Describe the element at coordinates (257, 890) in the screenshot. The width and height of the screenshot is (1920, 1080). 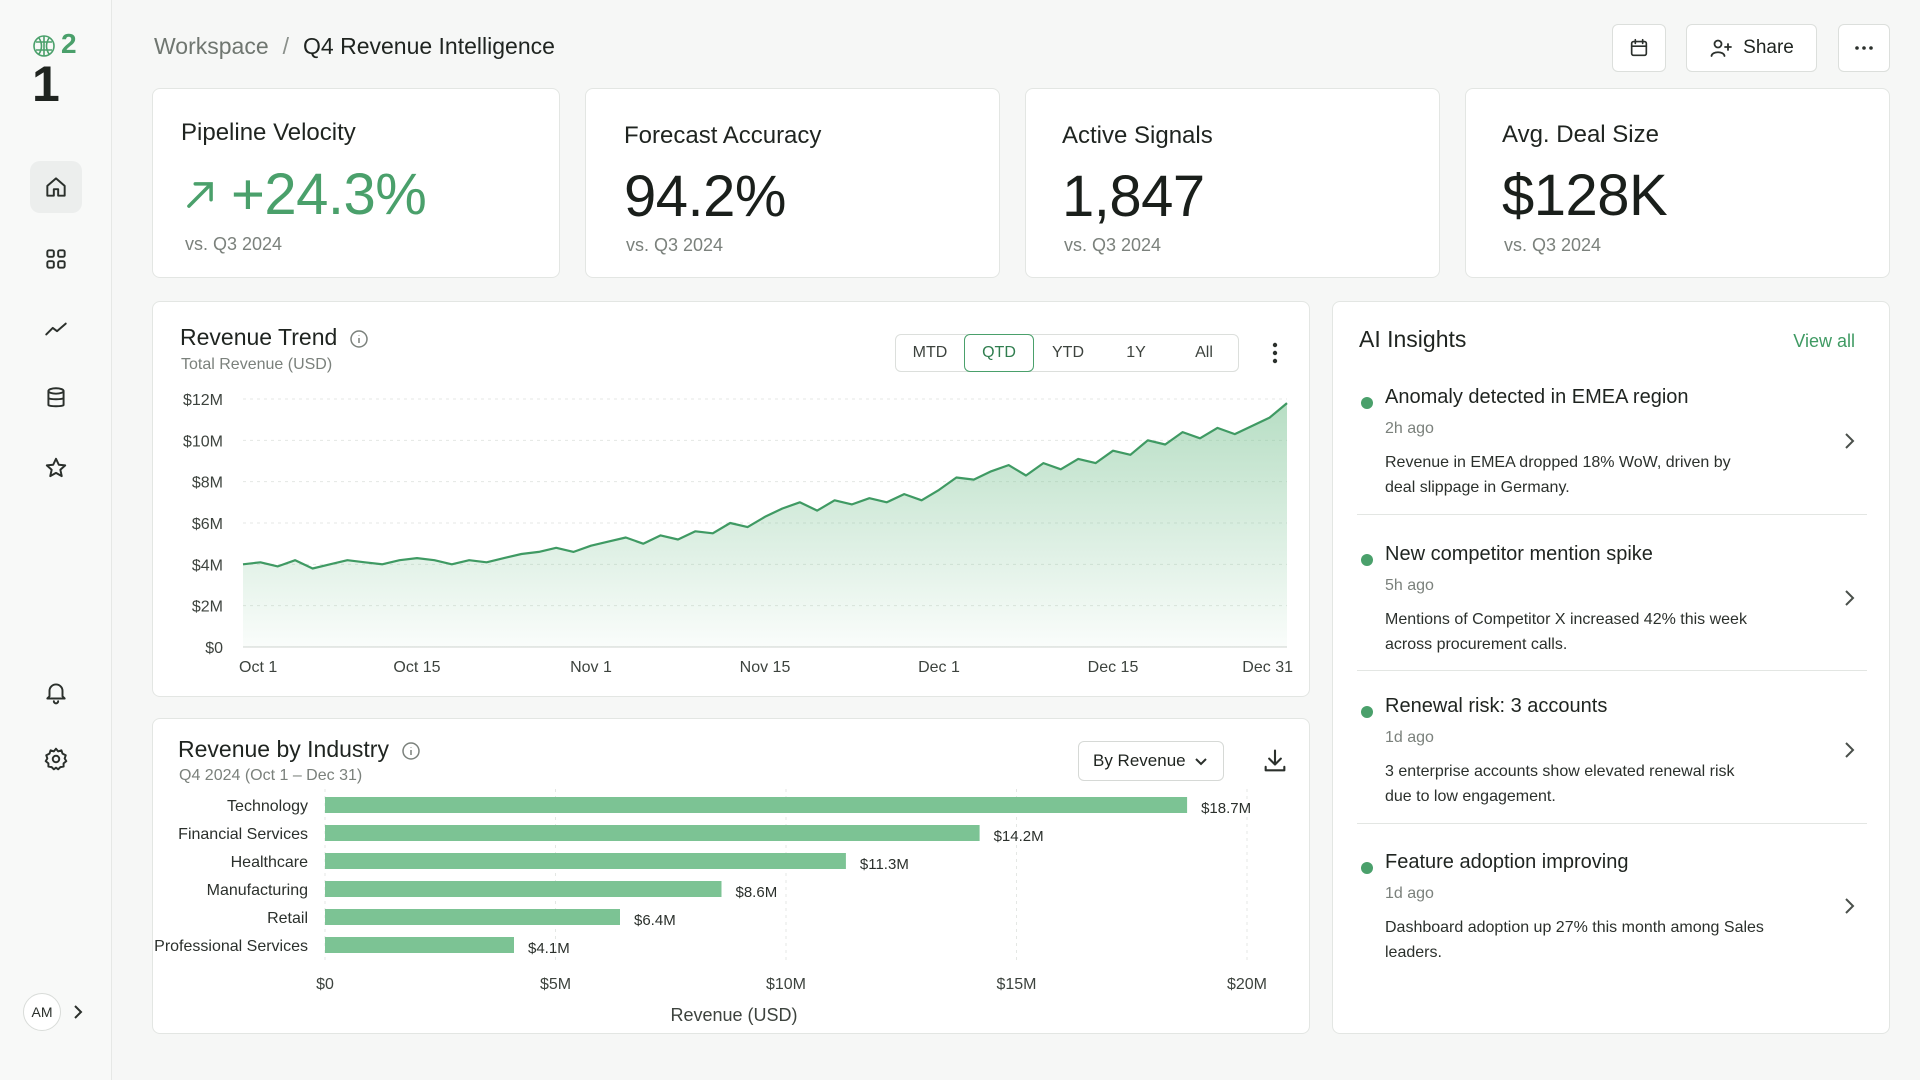
I see `category-label: Manufacturing` at that location.